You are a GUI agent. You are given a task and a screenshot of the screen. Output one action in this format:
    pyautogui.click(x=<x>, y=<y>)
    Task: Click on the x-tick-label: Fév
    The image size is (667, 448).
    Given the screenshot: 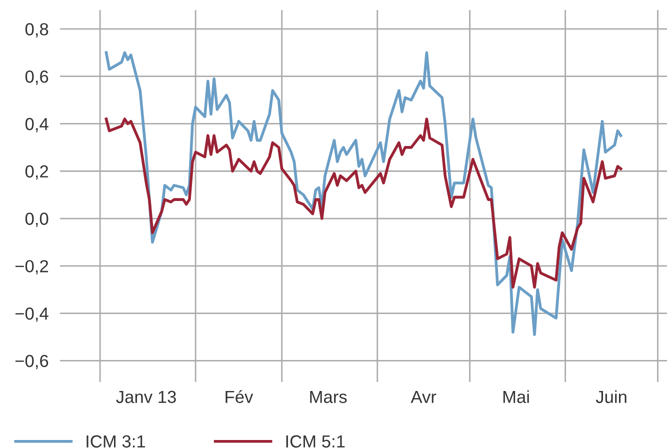 What is the action you would take?
    pyautogui.click(x=240, y=397)
    